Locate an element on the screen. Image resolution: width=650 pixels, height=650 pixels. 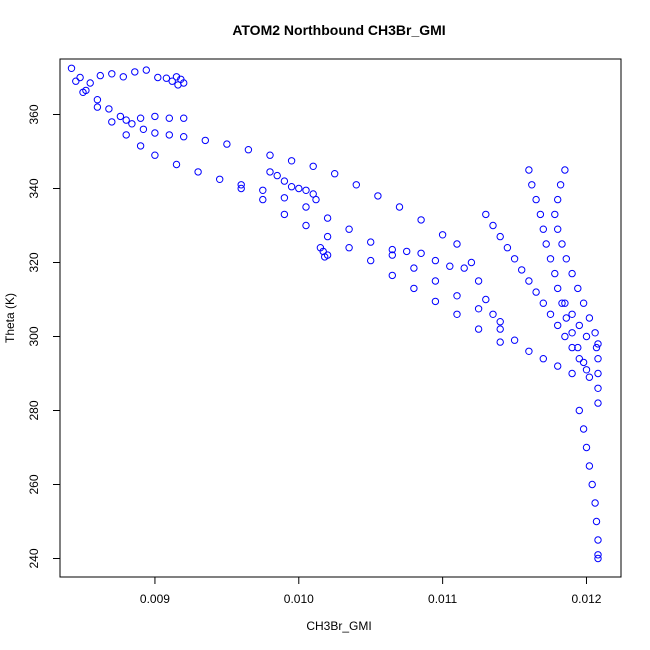
y-axis-label: Theta (K) is located at coordinates (10, 318).